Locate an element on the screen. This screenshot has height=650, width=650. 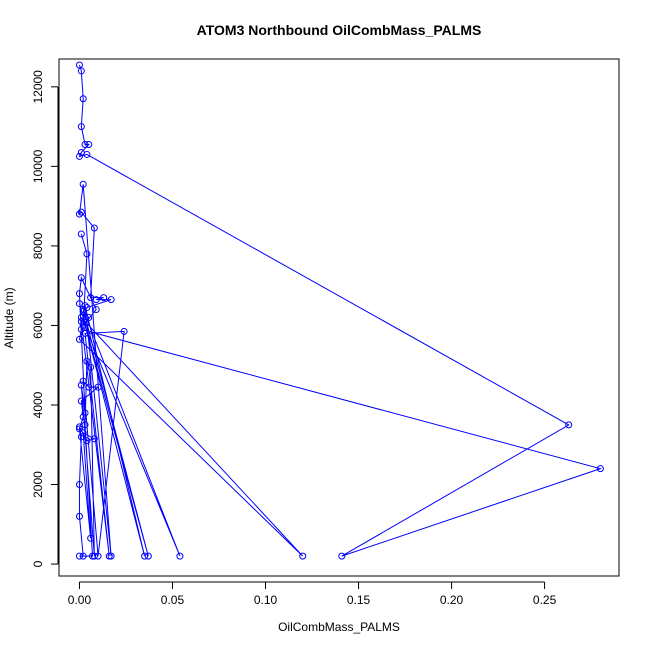
x-tick-label: 0.15 is located at coordinates (359, 600).